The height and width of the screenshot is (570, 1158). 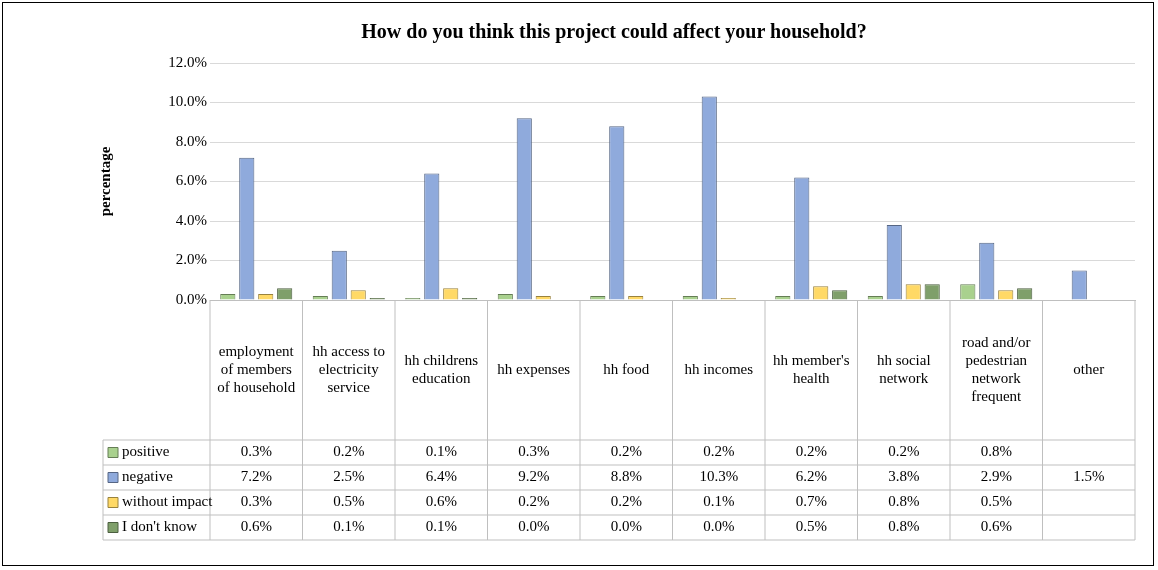 What do you see at coordinates (256, 476) in the screenshot?
I see `data-label: 7.2%` at bounding box center [256, 476].